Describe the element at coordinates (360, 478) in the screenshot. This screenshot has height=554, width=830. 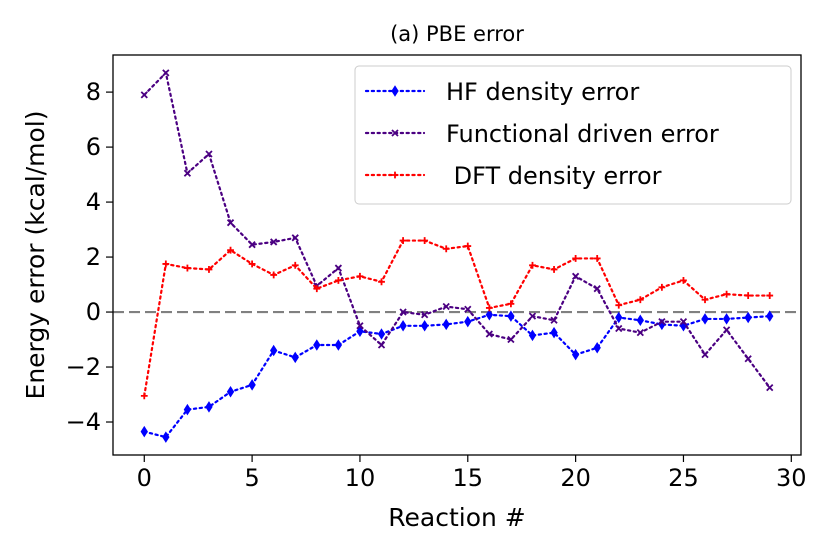
I see `x-tick-label: 10` at that location.